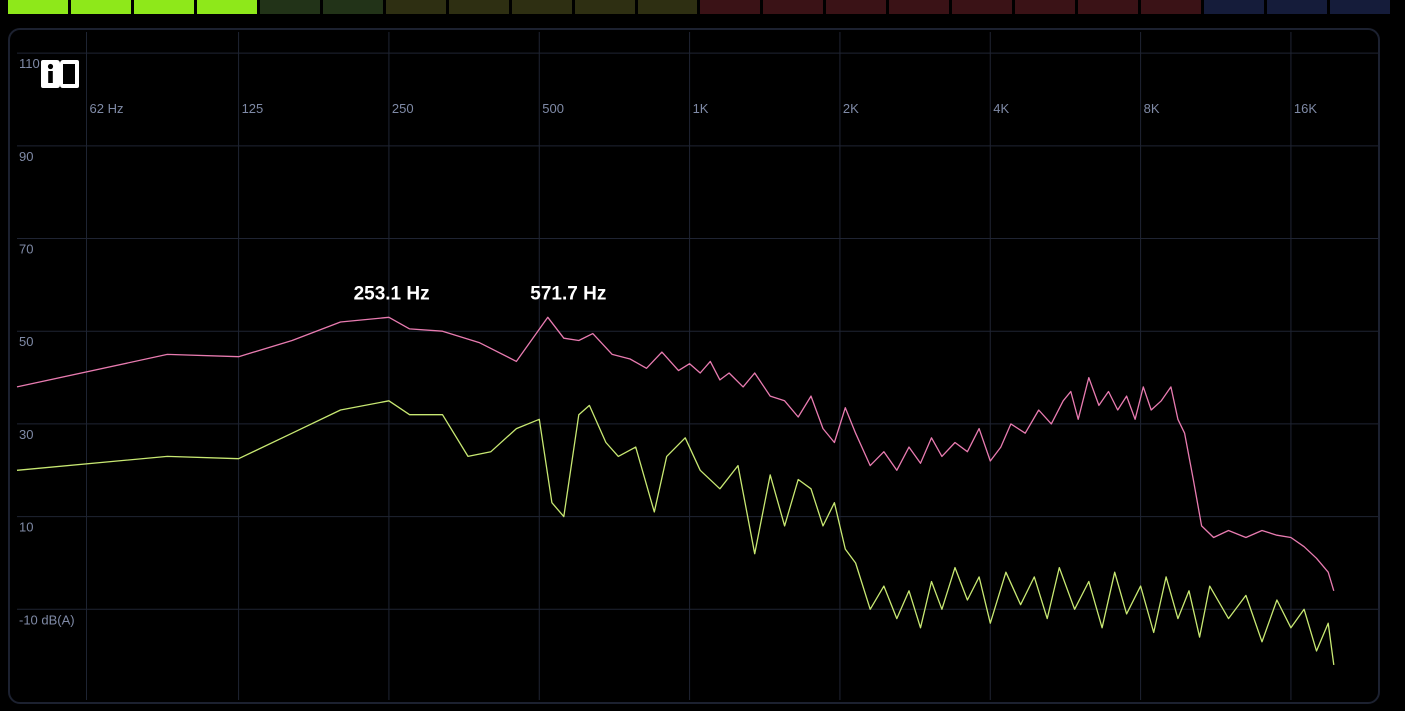  I want to click on x-tick-label: 8K, so click(1152, 108).